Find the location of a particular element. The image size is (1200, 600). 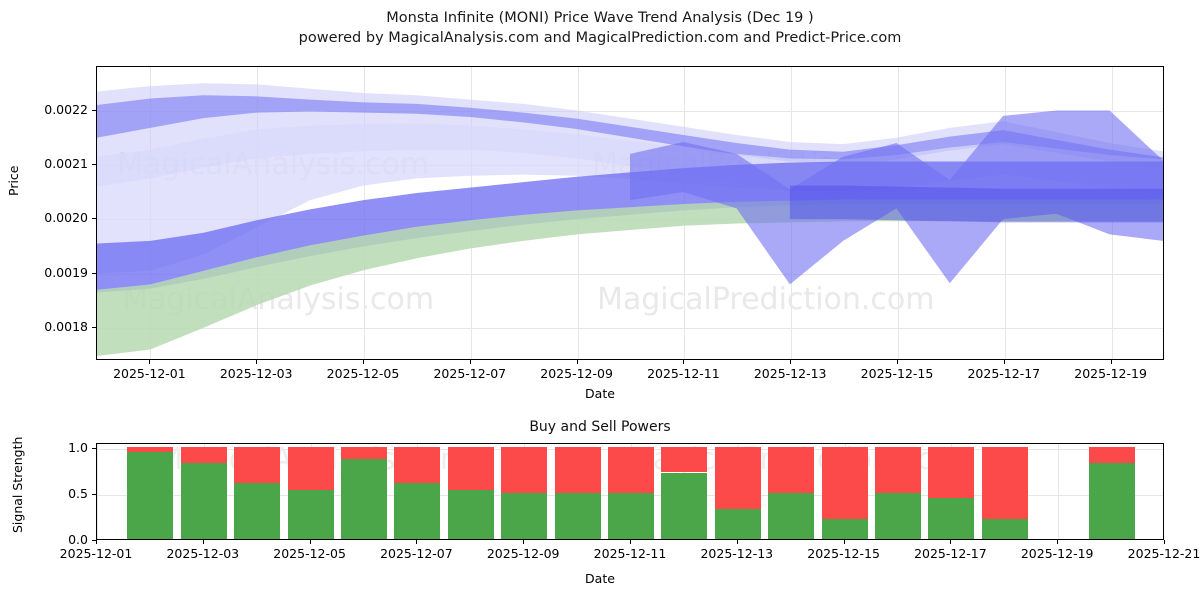

x-tick-label: 2025-12-05 is located at coordinates (363, 373).